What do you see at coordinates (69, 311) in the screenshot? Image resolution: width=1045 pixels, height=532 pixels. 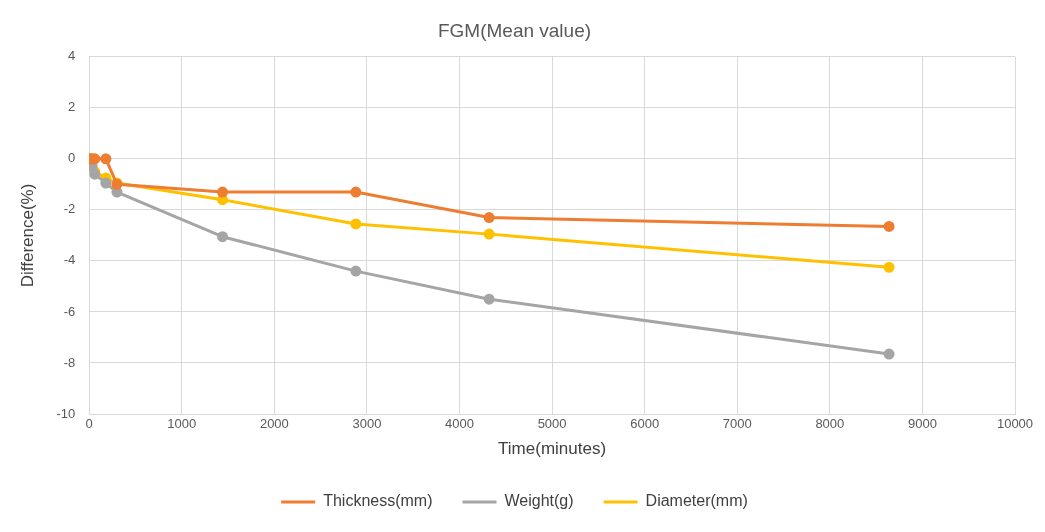 I see `y-tick-label: -6` at bounding box center [69, 311].